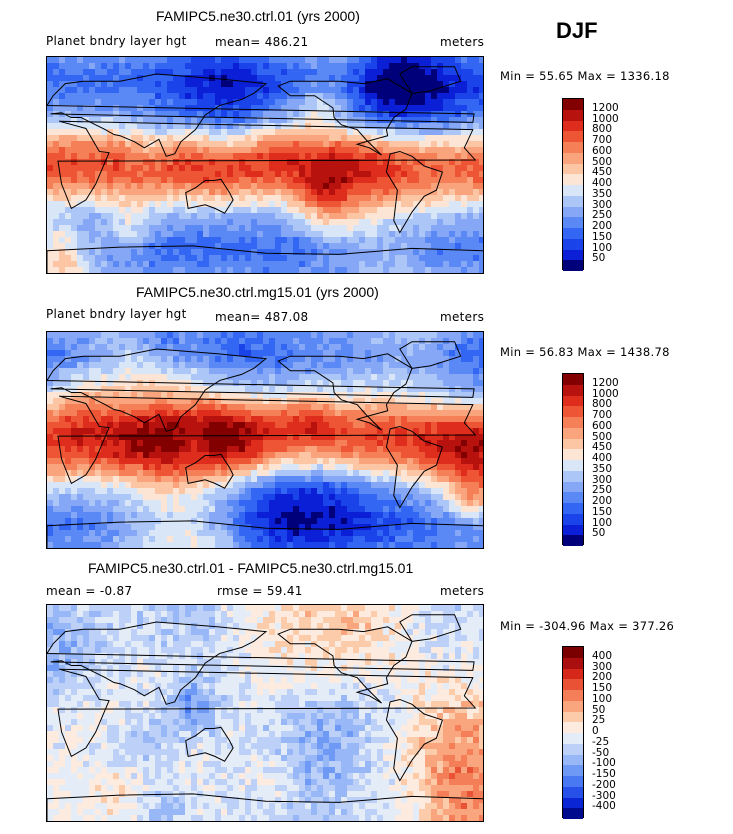 The width and height of the screenshot is (733, 834). Describe the element at coordinates (604, 774) in the screenshot. I see `colorbar-tick-label: -150` at that location.